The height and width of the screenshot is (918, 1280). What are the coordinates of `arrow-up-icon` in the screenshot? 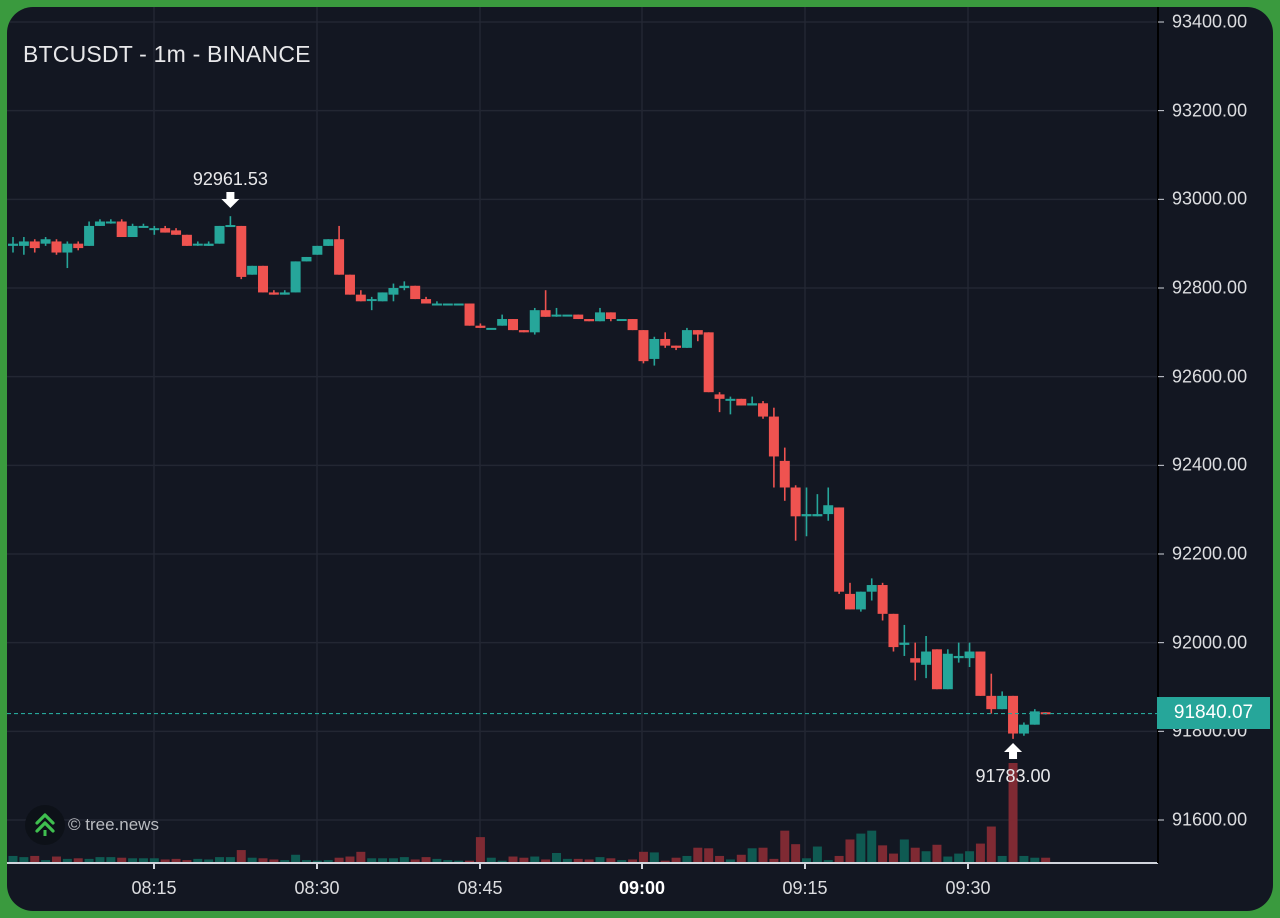 It's located at (1013, 751).